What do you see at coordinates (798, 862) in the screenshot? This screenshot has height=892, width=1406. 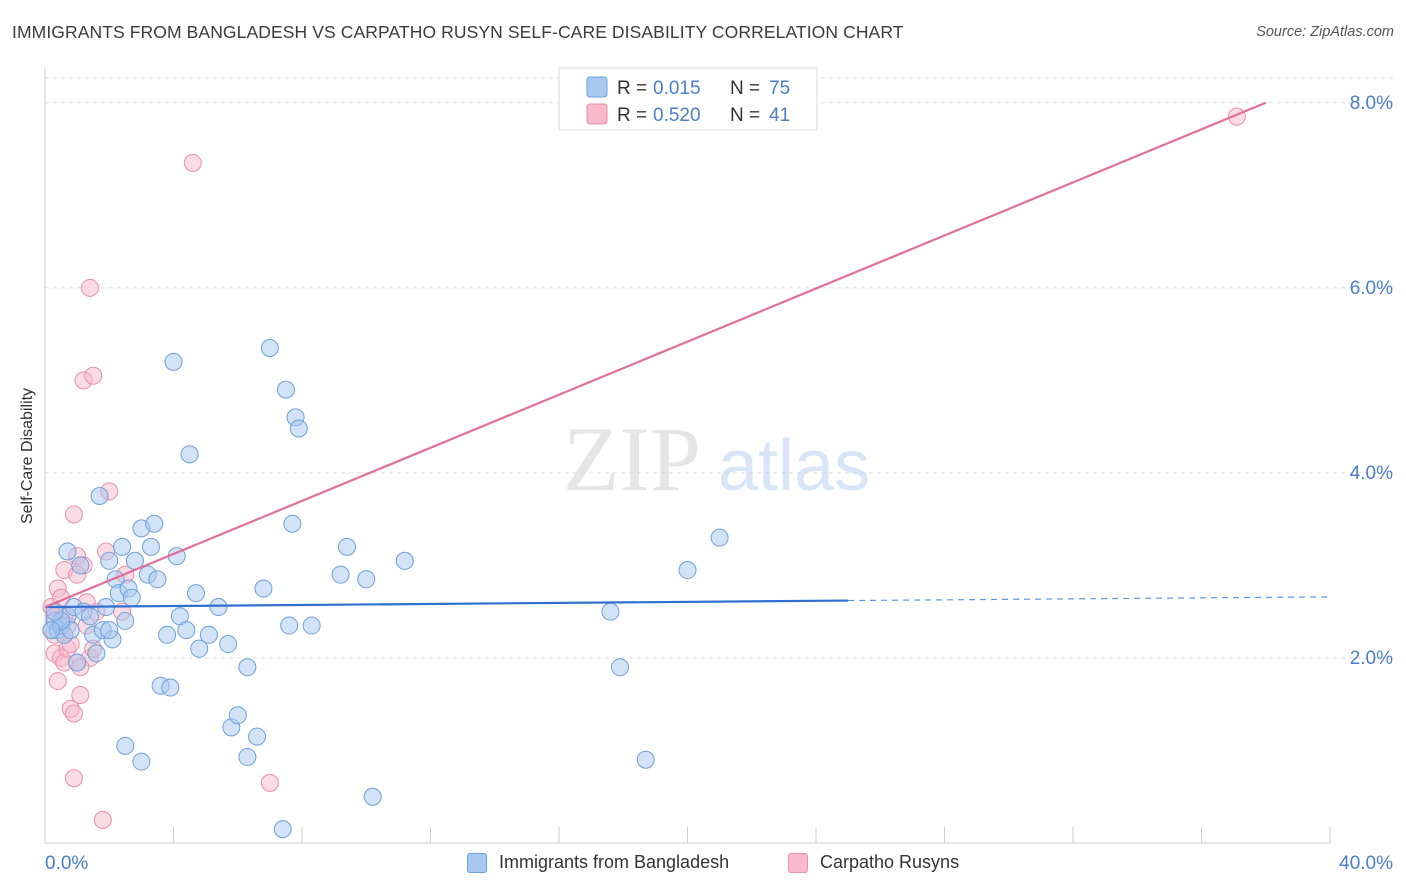 I see `legend-swatch-pink` at bounding box center [798, 862].